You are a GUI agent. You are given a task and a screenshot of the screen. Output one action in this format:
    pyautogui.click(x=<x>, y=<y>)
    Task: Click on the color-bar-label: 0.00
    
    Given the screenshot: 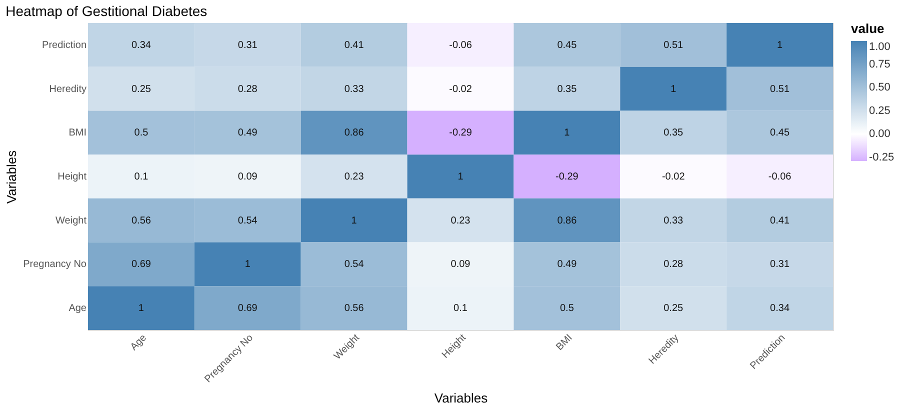 What is the action you would take?
    pyautogui.click(x=879, y=134)
    